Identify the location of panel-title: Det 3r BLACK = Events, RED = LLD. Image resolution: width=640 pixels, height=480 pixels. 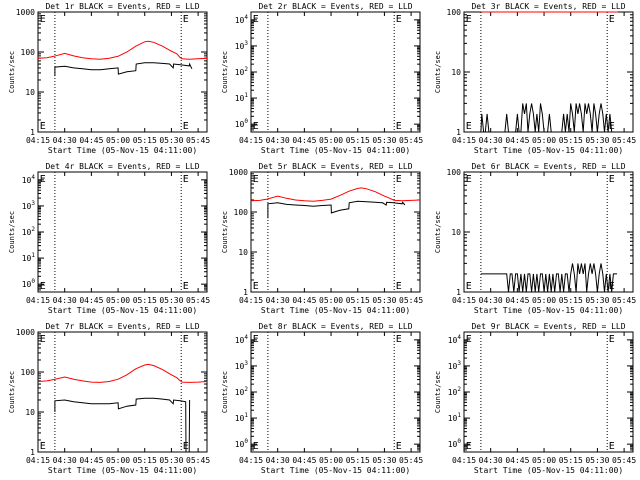
(548, 6).